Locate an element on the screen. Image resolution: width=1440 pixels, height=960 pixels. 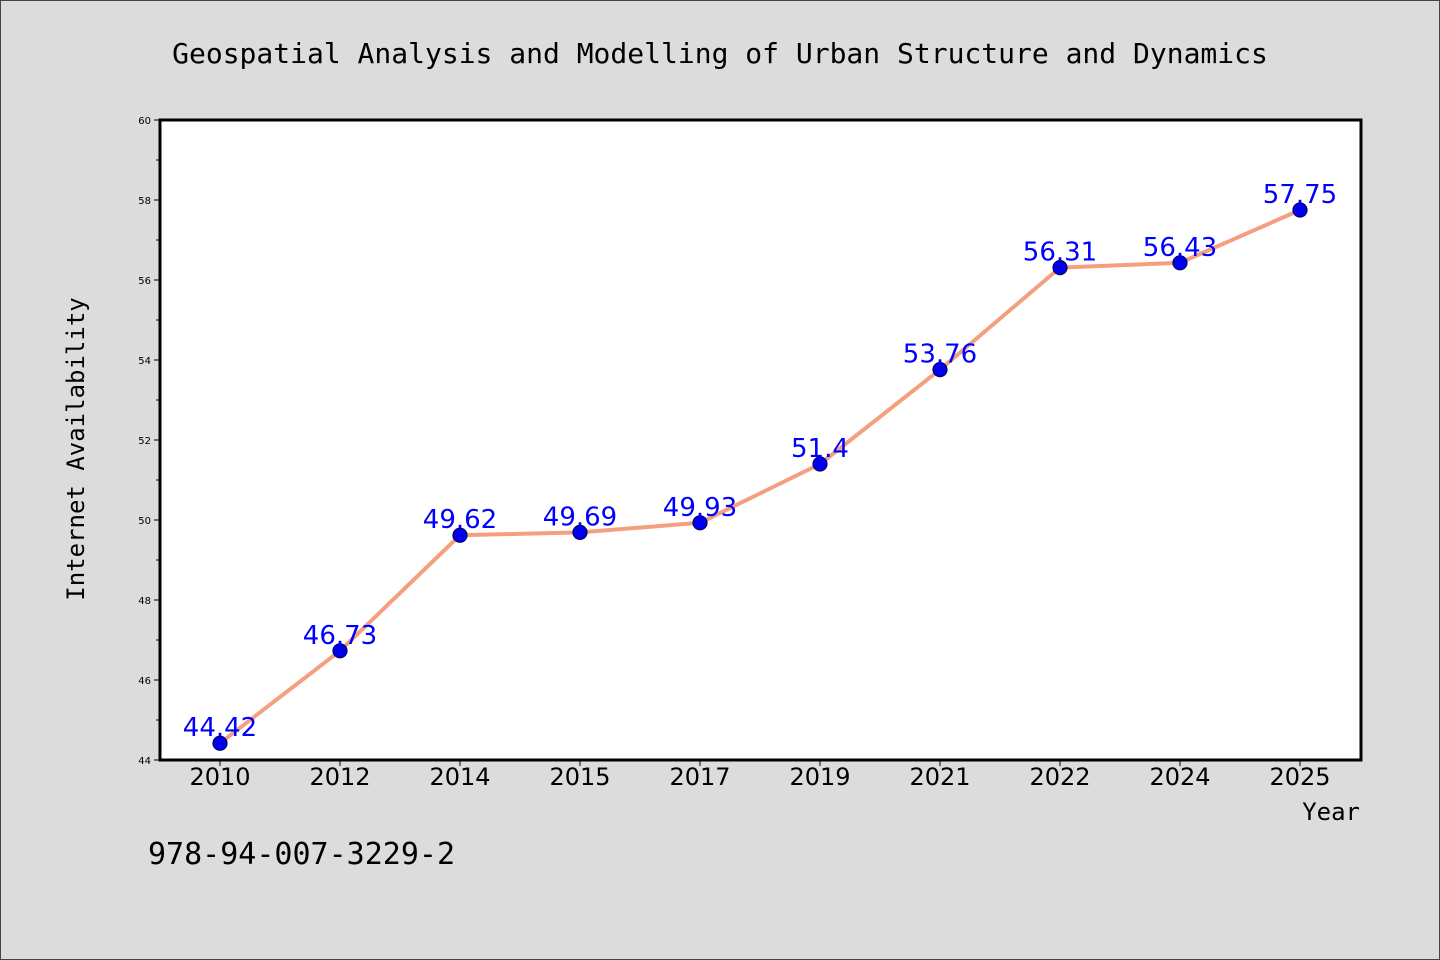
data-label: 56.43 is located at coordinates (1180, 248).